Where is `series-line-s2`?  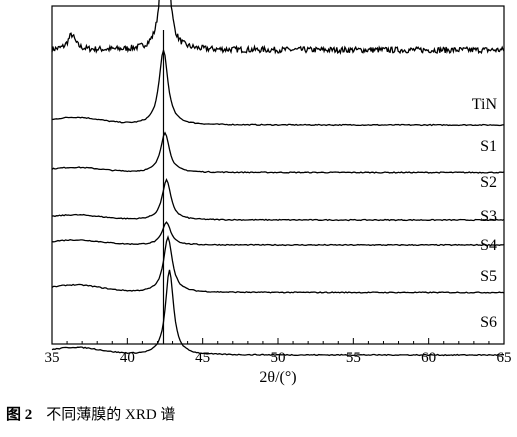 series-line-s2 is located at coordinates (278, 152).